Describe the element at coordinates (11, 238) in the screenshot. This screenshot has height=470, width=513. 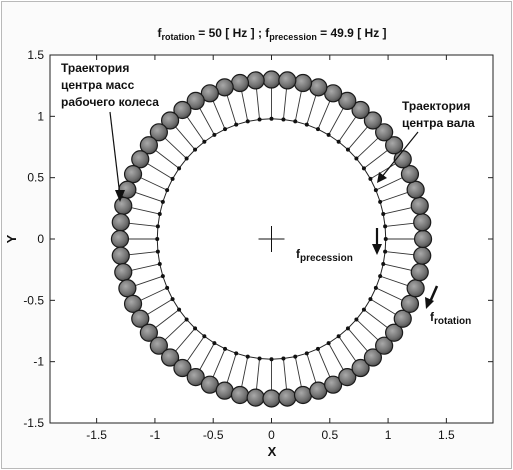
I see `y-axis-label: Y` at that location.